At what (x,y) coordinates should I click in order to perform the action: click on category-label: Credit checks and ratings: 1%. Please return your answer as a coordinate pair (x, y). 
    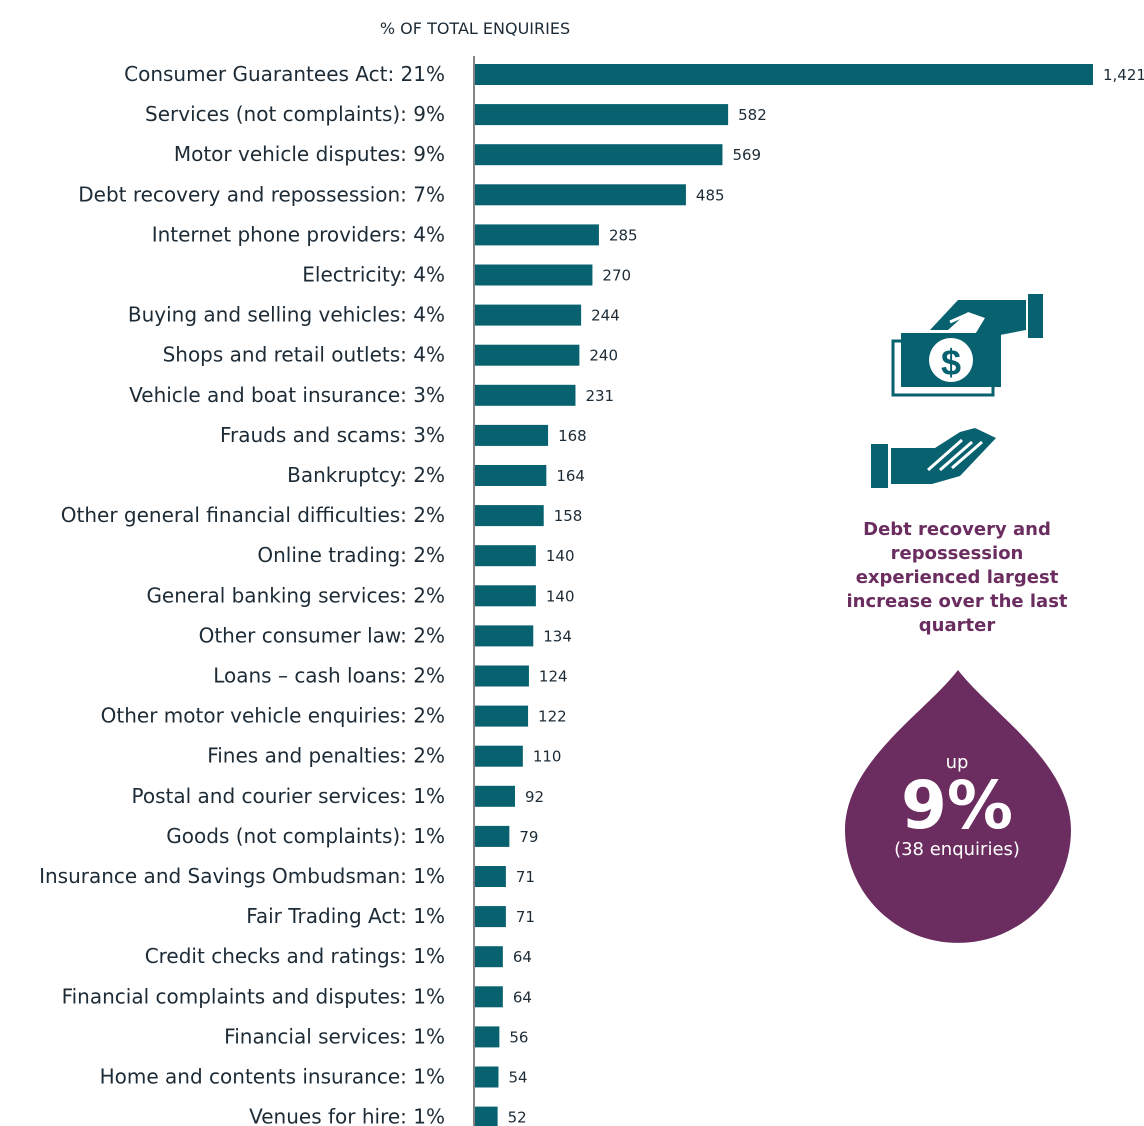
    Looking at the image, I should click on (295, 956).